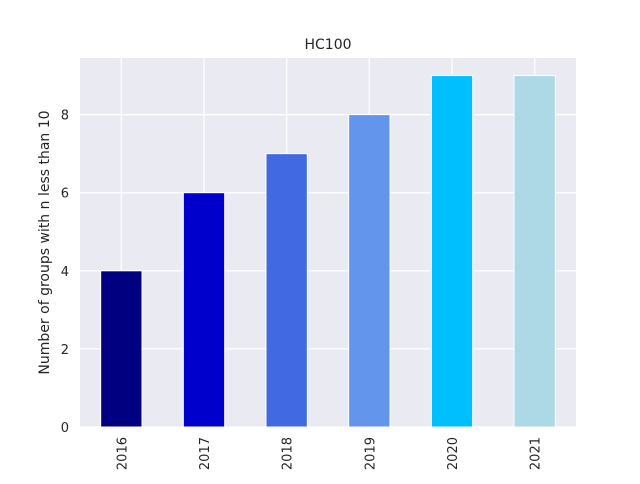  Describe the element at coordinates (327, 45) in the screenshot. I see `chart-title: HC100` at that location.